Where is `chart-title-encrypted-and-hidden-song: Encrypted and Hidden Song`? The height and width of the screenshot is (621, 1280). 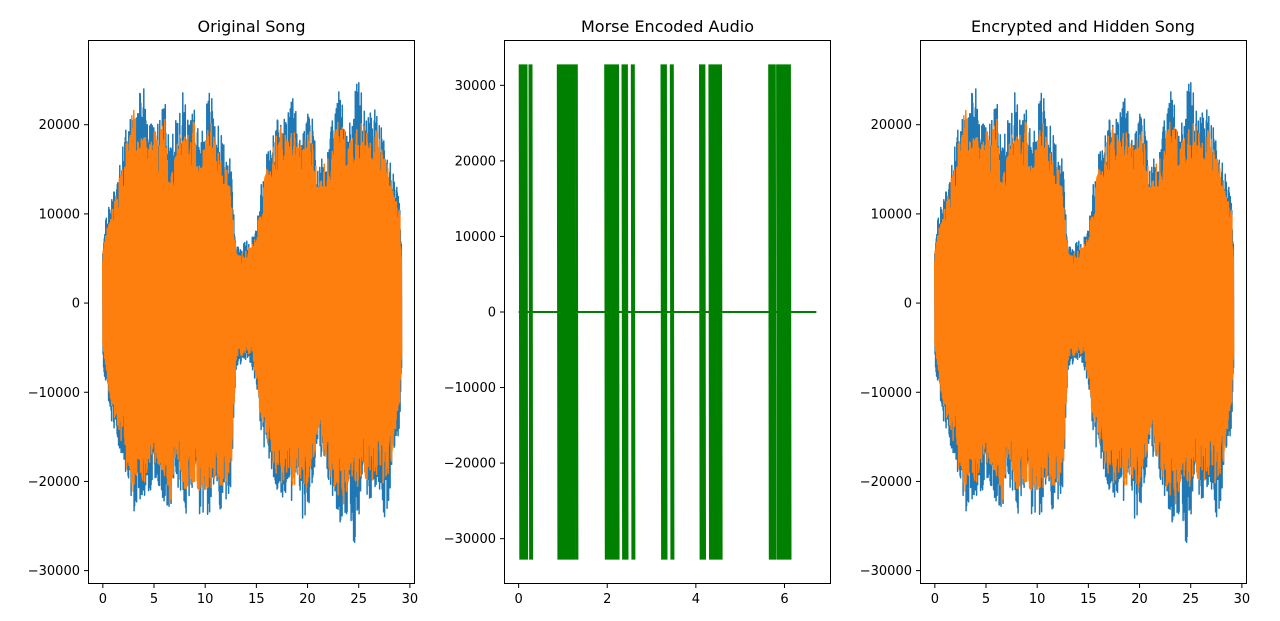
chart-title-encrypted-and-hidden-song: Encrypted and Hidden Song is located at coordinates (1083, 26).